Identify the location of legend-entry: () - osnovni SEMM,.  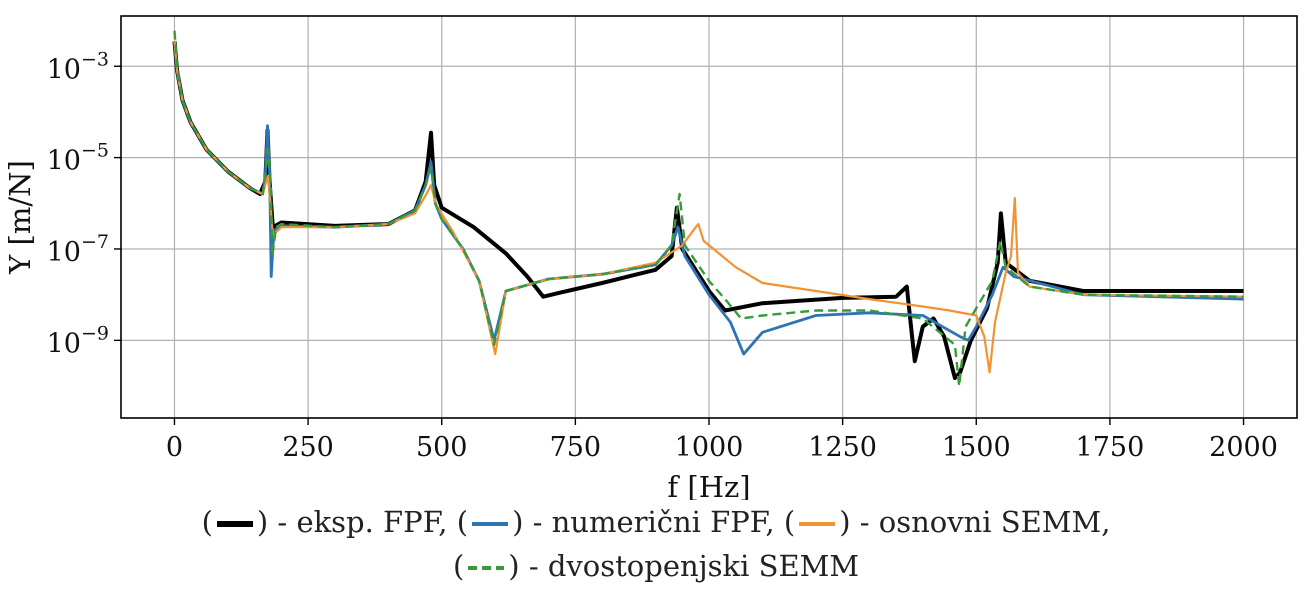
(947, 522).